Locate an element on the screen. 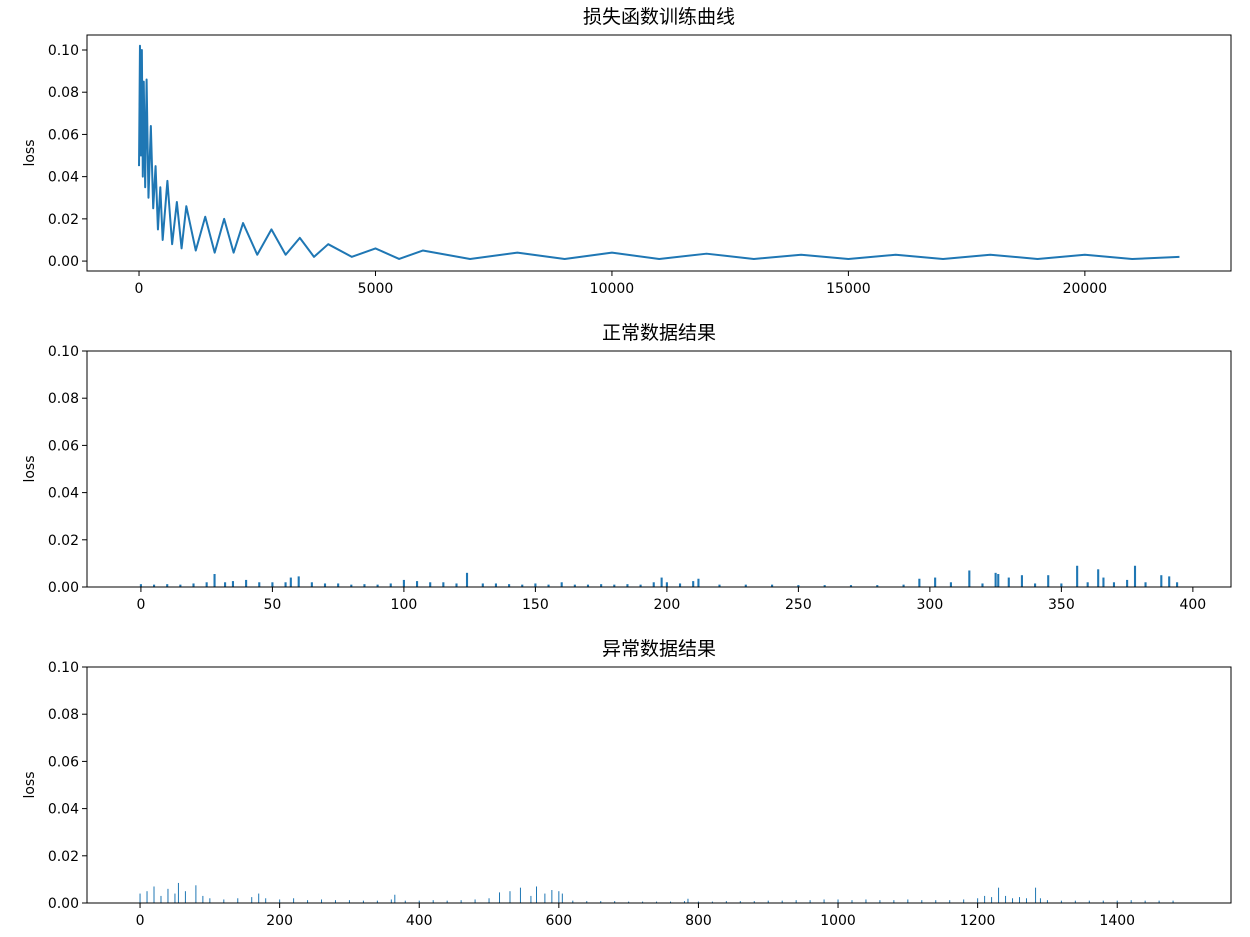 The image size is (1250, 937). y-tick-label: 0.02 is located at coordinates (63, 541).